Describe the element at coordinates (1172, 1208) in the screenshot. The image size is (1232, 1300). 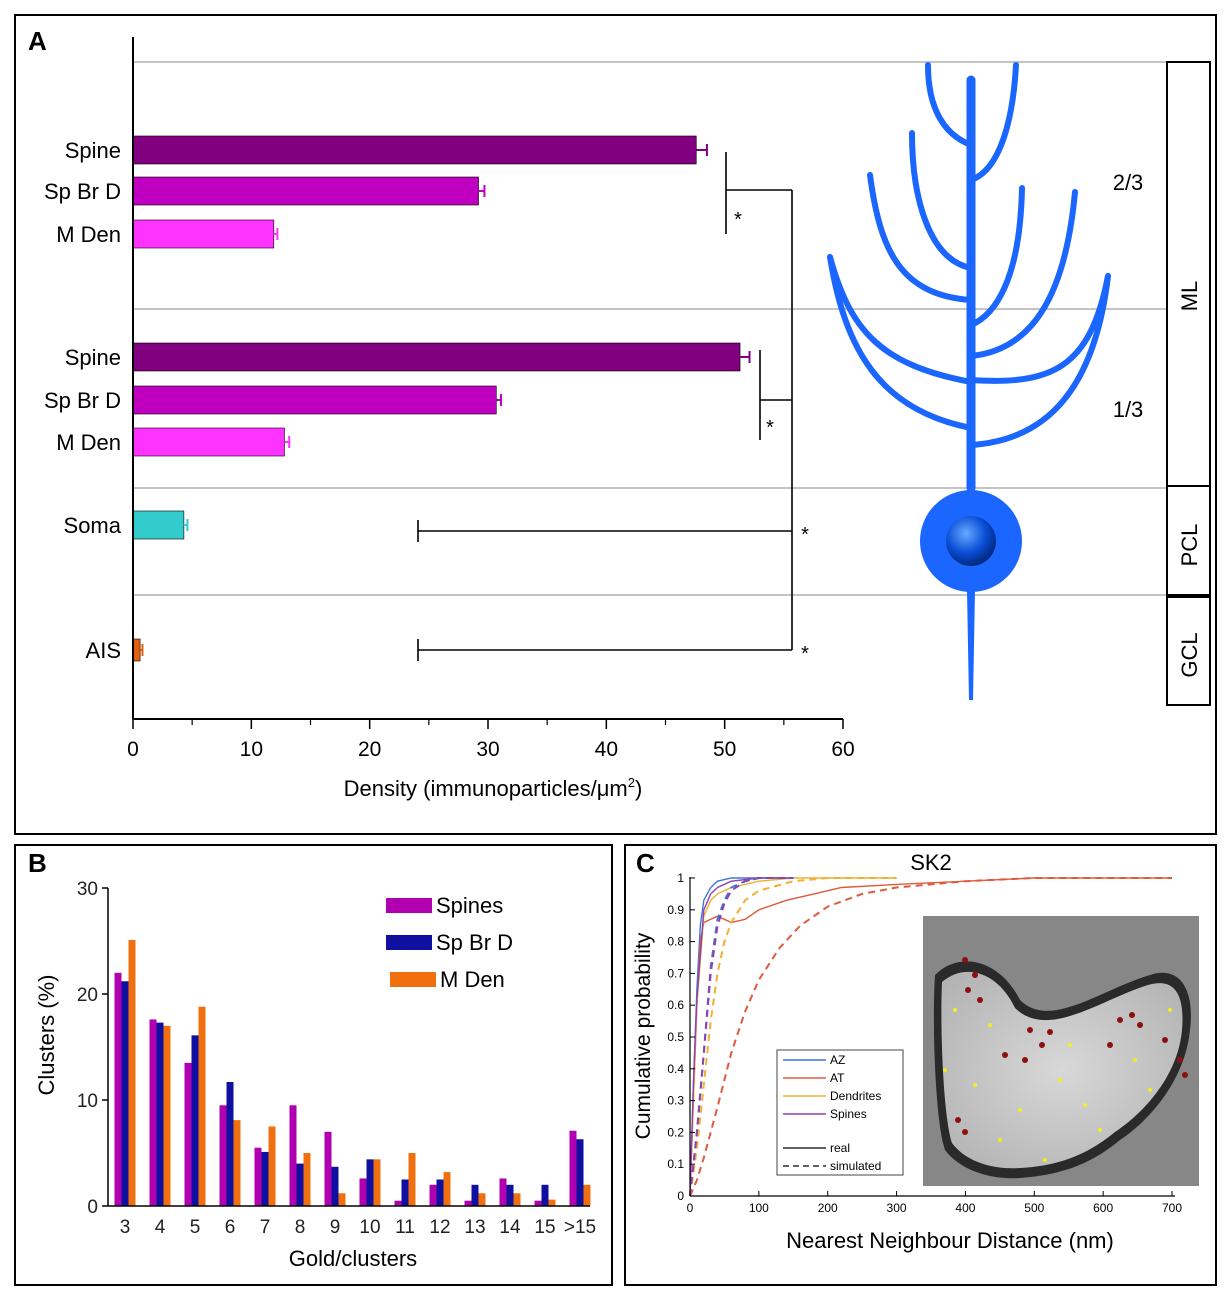
I see `c-x-tick-label-700: 700` at that location.